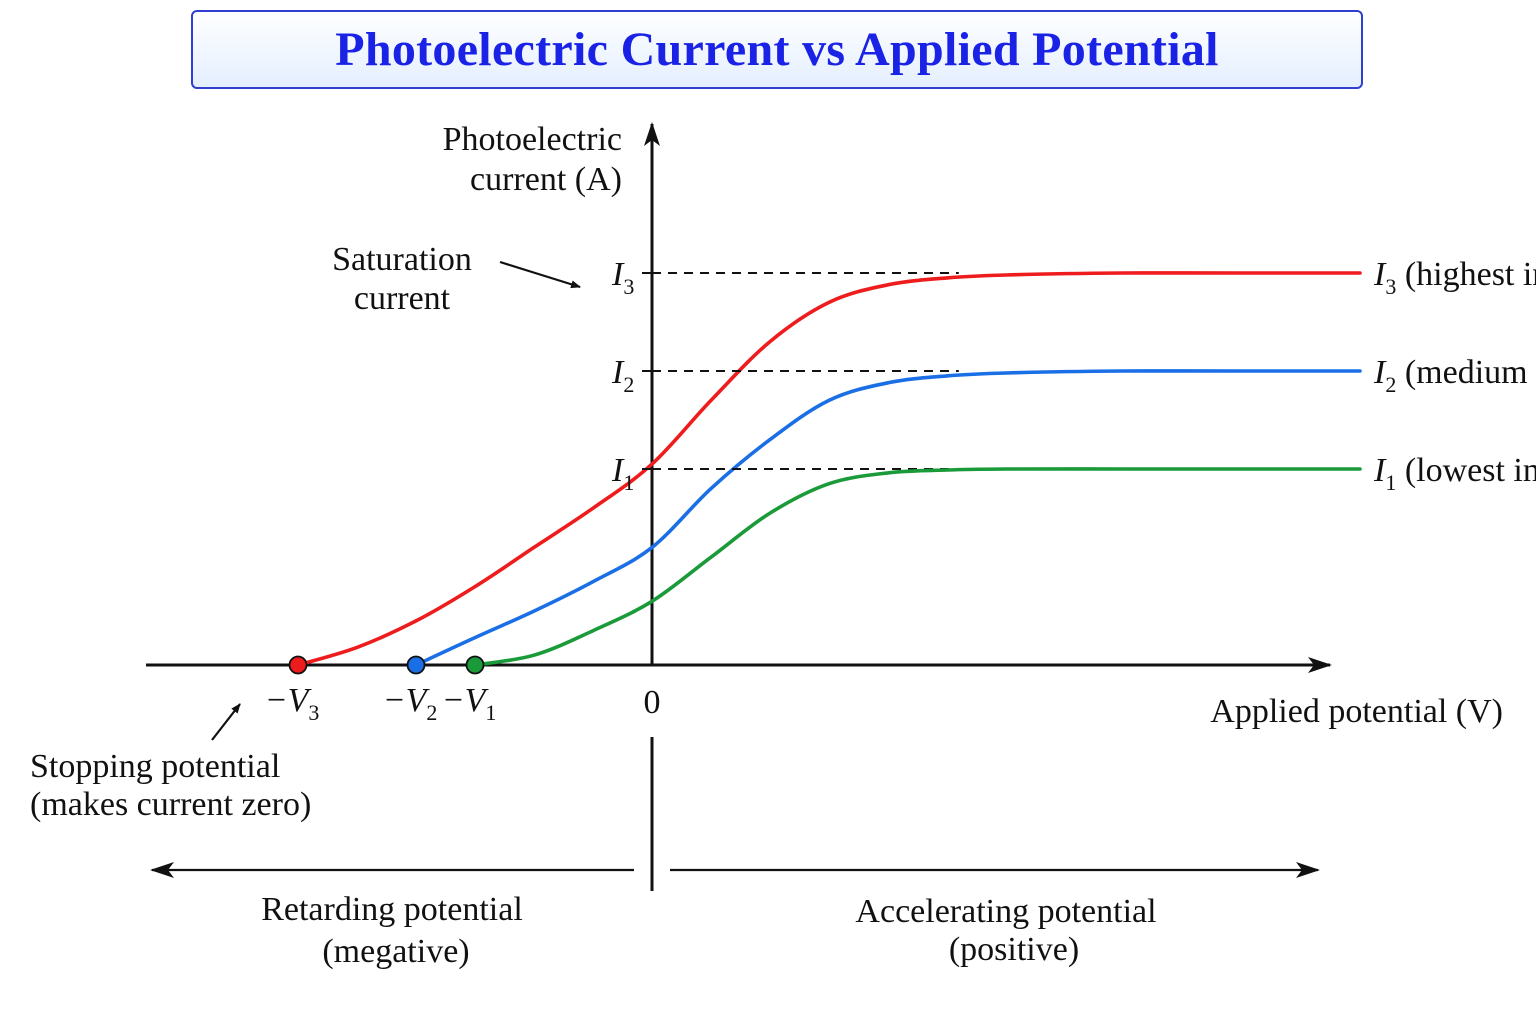 Image resolution: width=1536 pixels, height=1024 pixels. Describe the element at coordinates (292, 703) in the screenshot. I see `stopping-label-i3: −V3` at that location.